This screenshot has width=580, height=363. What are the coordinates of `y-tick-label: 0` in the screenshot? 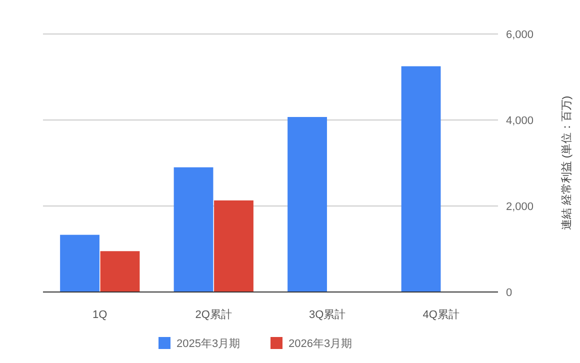 It's located at (509, 292).